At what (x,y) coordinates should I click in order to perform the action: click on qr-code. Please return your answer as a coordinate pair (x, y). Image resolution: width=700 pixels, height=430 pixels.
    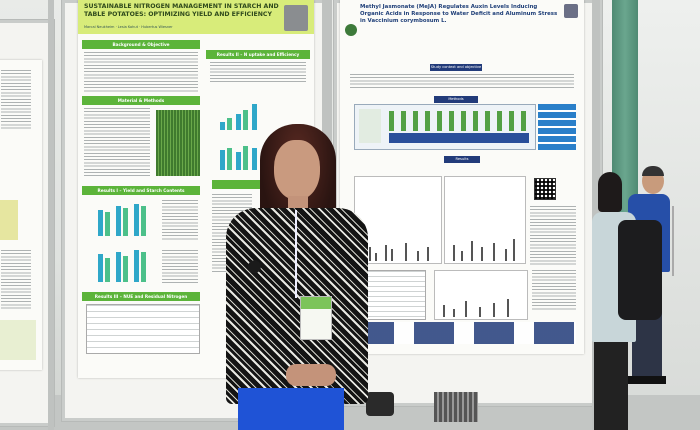
    Looking at the image, I should click on (545, 189).